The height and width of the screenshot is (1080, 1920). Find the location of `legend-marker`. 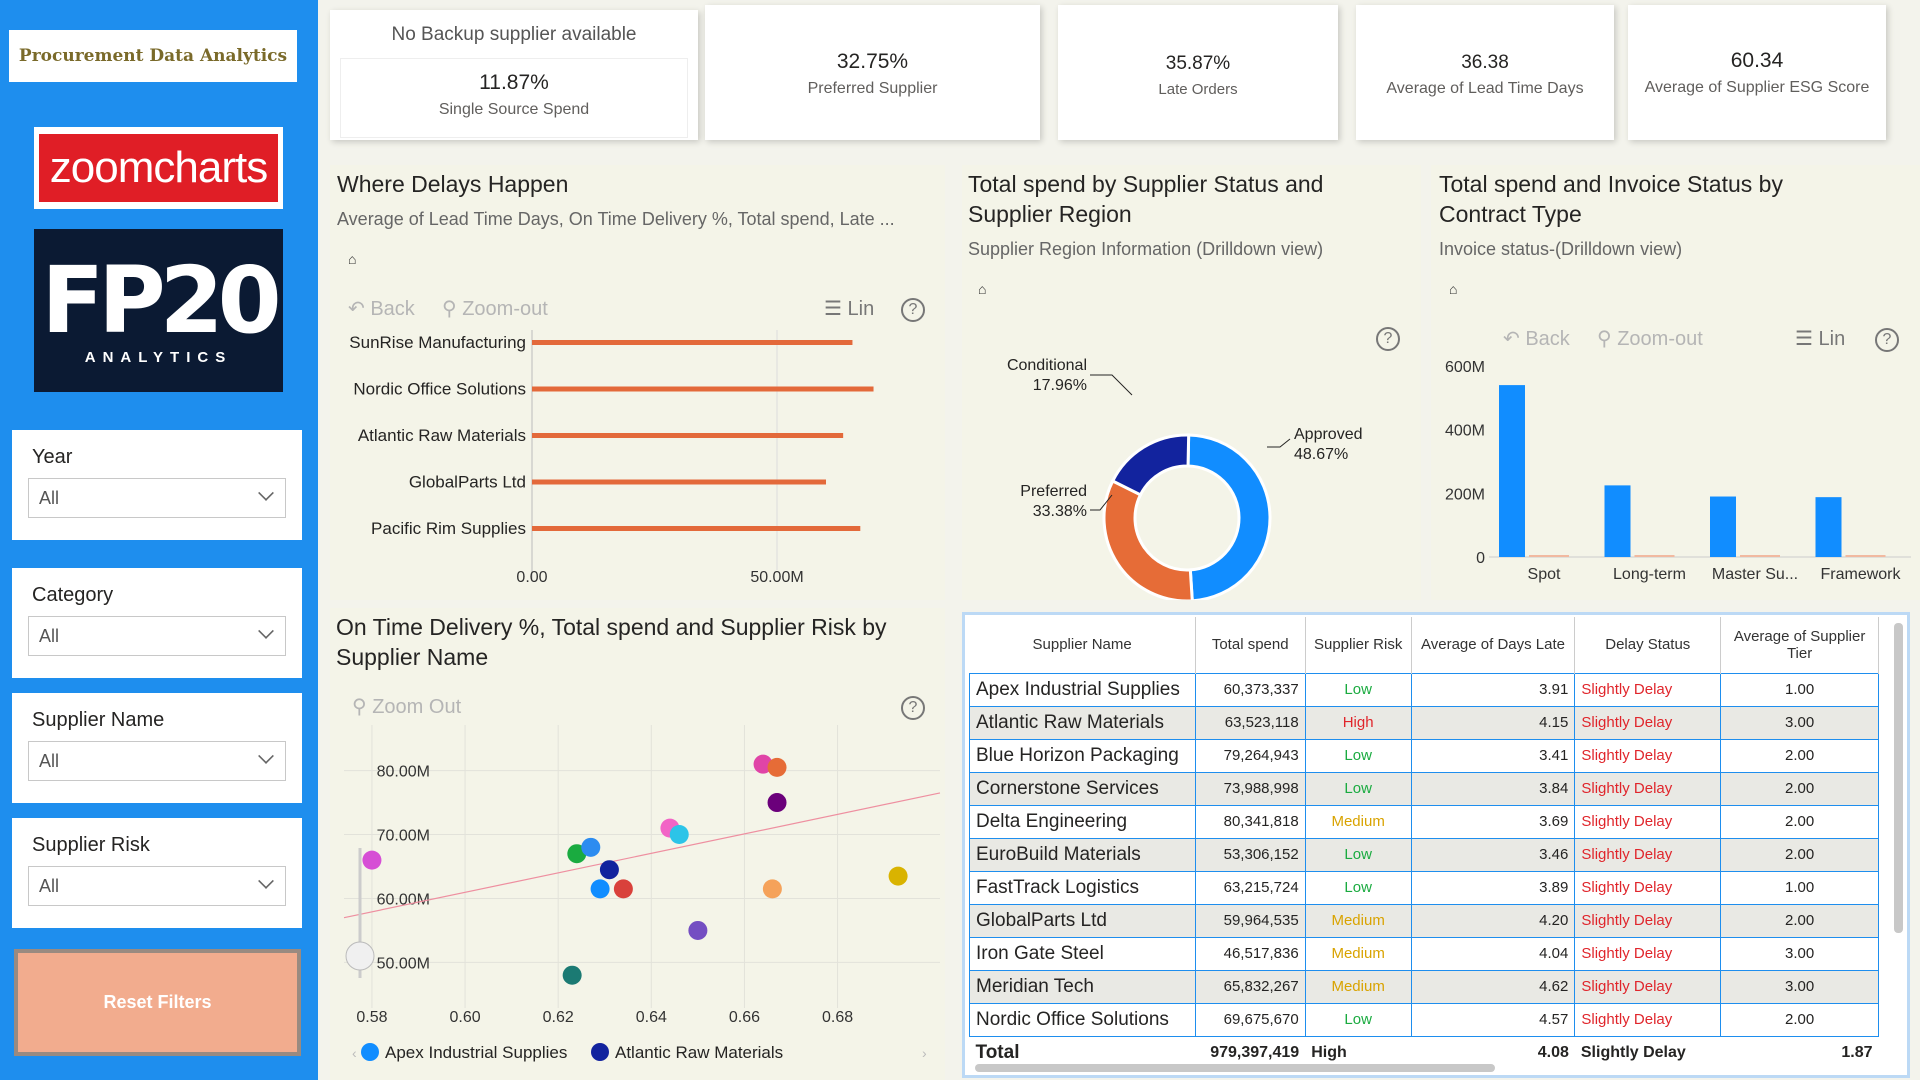

legend-marker is located at coordinates (600, 1052).